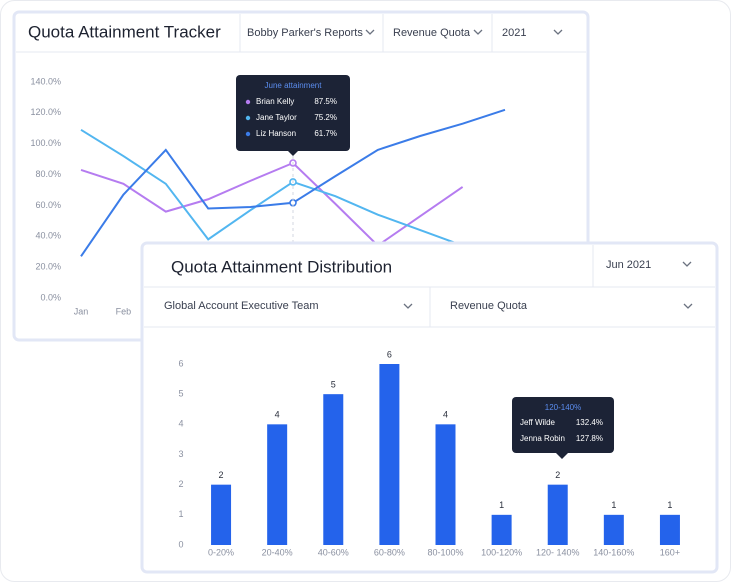 This screenshot has width=731, height=582. I want to click on x-tick-label: 60-80%, so click(389, 552).